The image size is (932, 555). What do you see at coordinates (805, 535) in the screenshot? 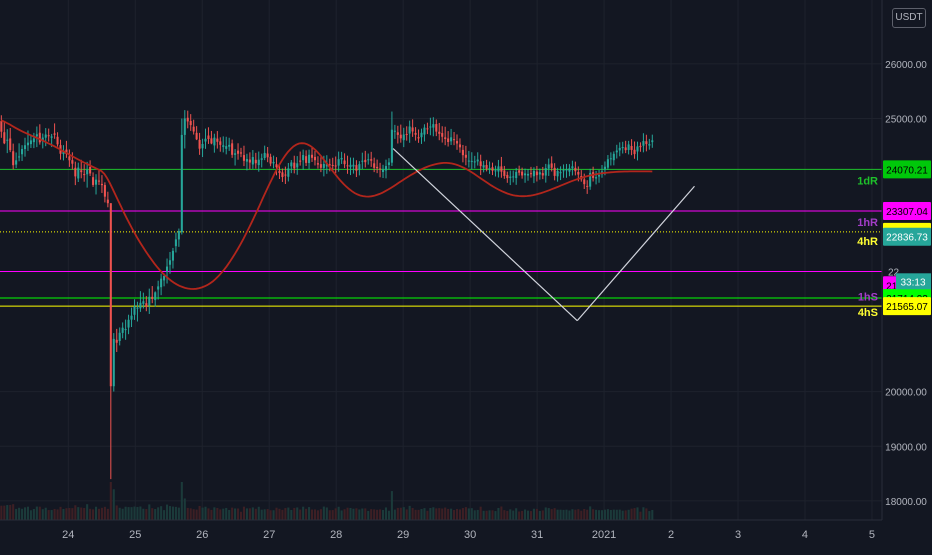
I see `x-tick-label: 4` at bounding box center [805, 535].